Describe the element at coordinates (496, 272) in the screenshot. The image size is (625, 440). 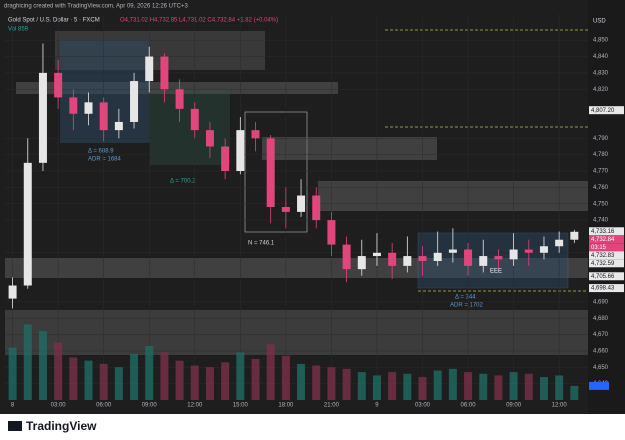
I see `annotation: EEE` at that location.